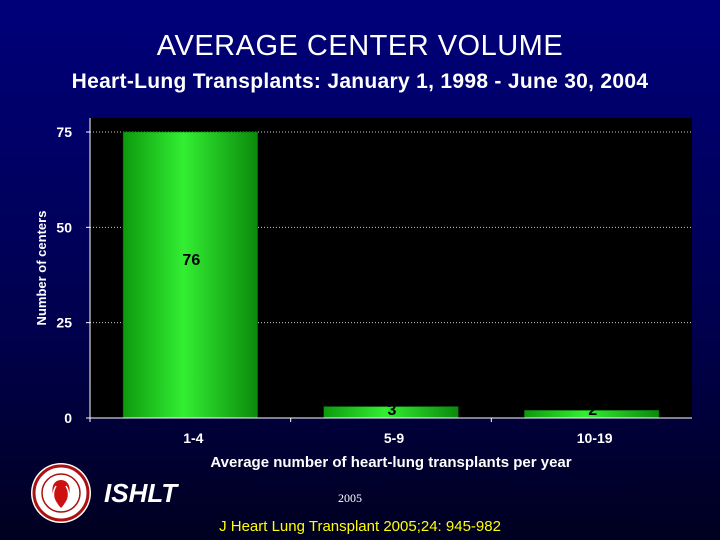  What do you see at coordinates (360, 46) in the screenshot?
I see `slide-title: AVERAGE CENTER VOLUME` at bounding box center [360, 46].